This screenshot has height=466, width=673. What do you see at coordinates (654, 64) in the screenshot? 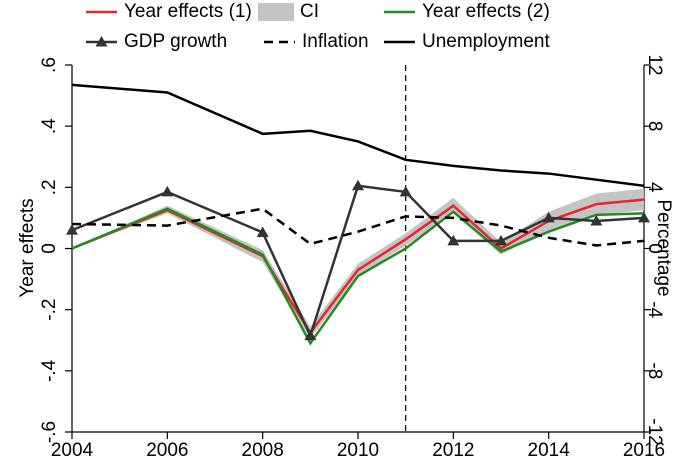
I see `y2-tick-label: 12` at bounding box center [654, 64].